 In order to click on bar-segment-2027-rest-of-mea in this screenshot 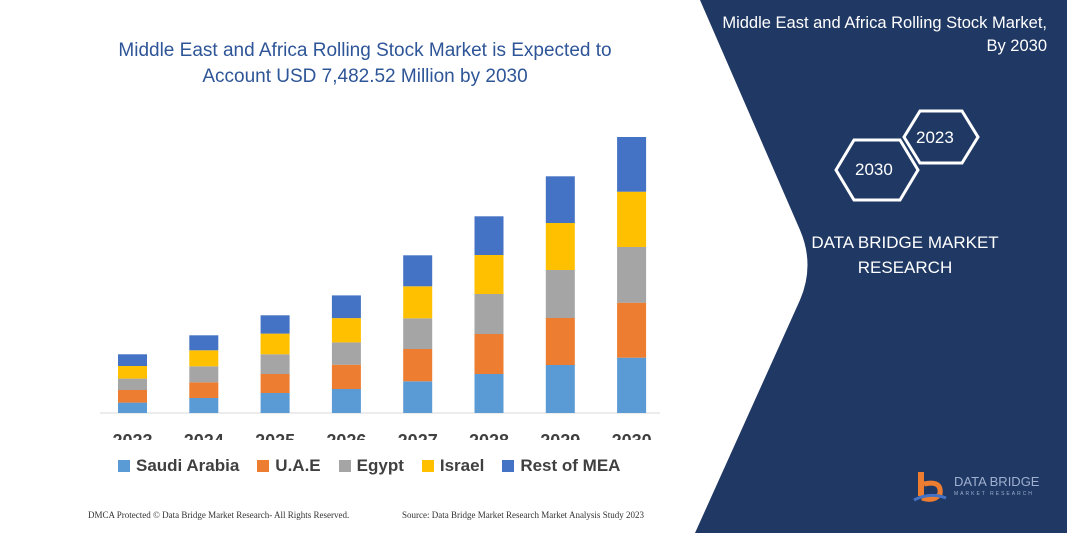, I will do `click(418, 271)`.